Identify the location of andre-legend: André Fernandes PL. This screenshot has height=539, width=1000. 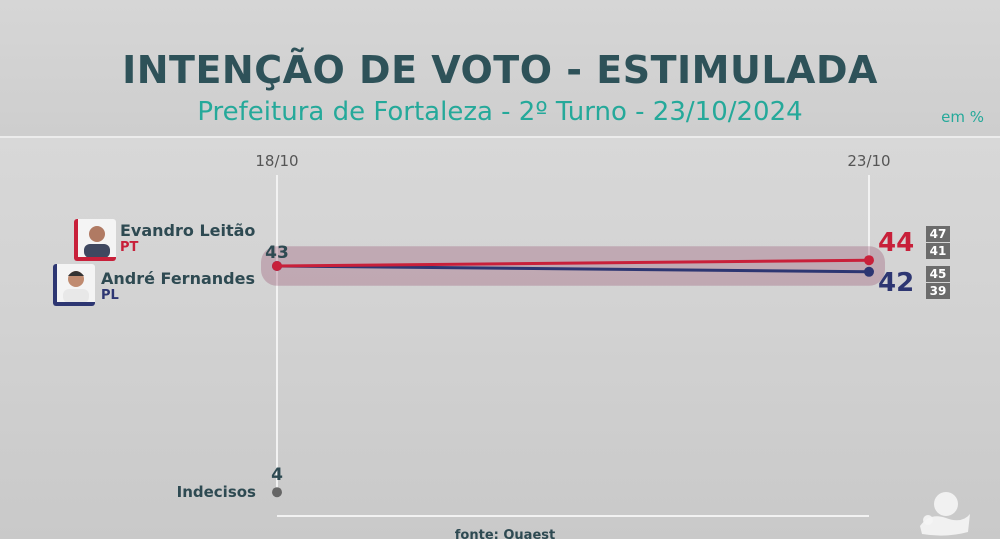
(178, 286).